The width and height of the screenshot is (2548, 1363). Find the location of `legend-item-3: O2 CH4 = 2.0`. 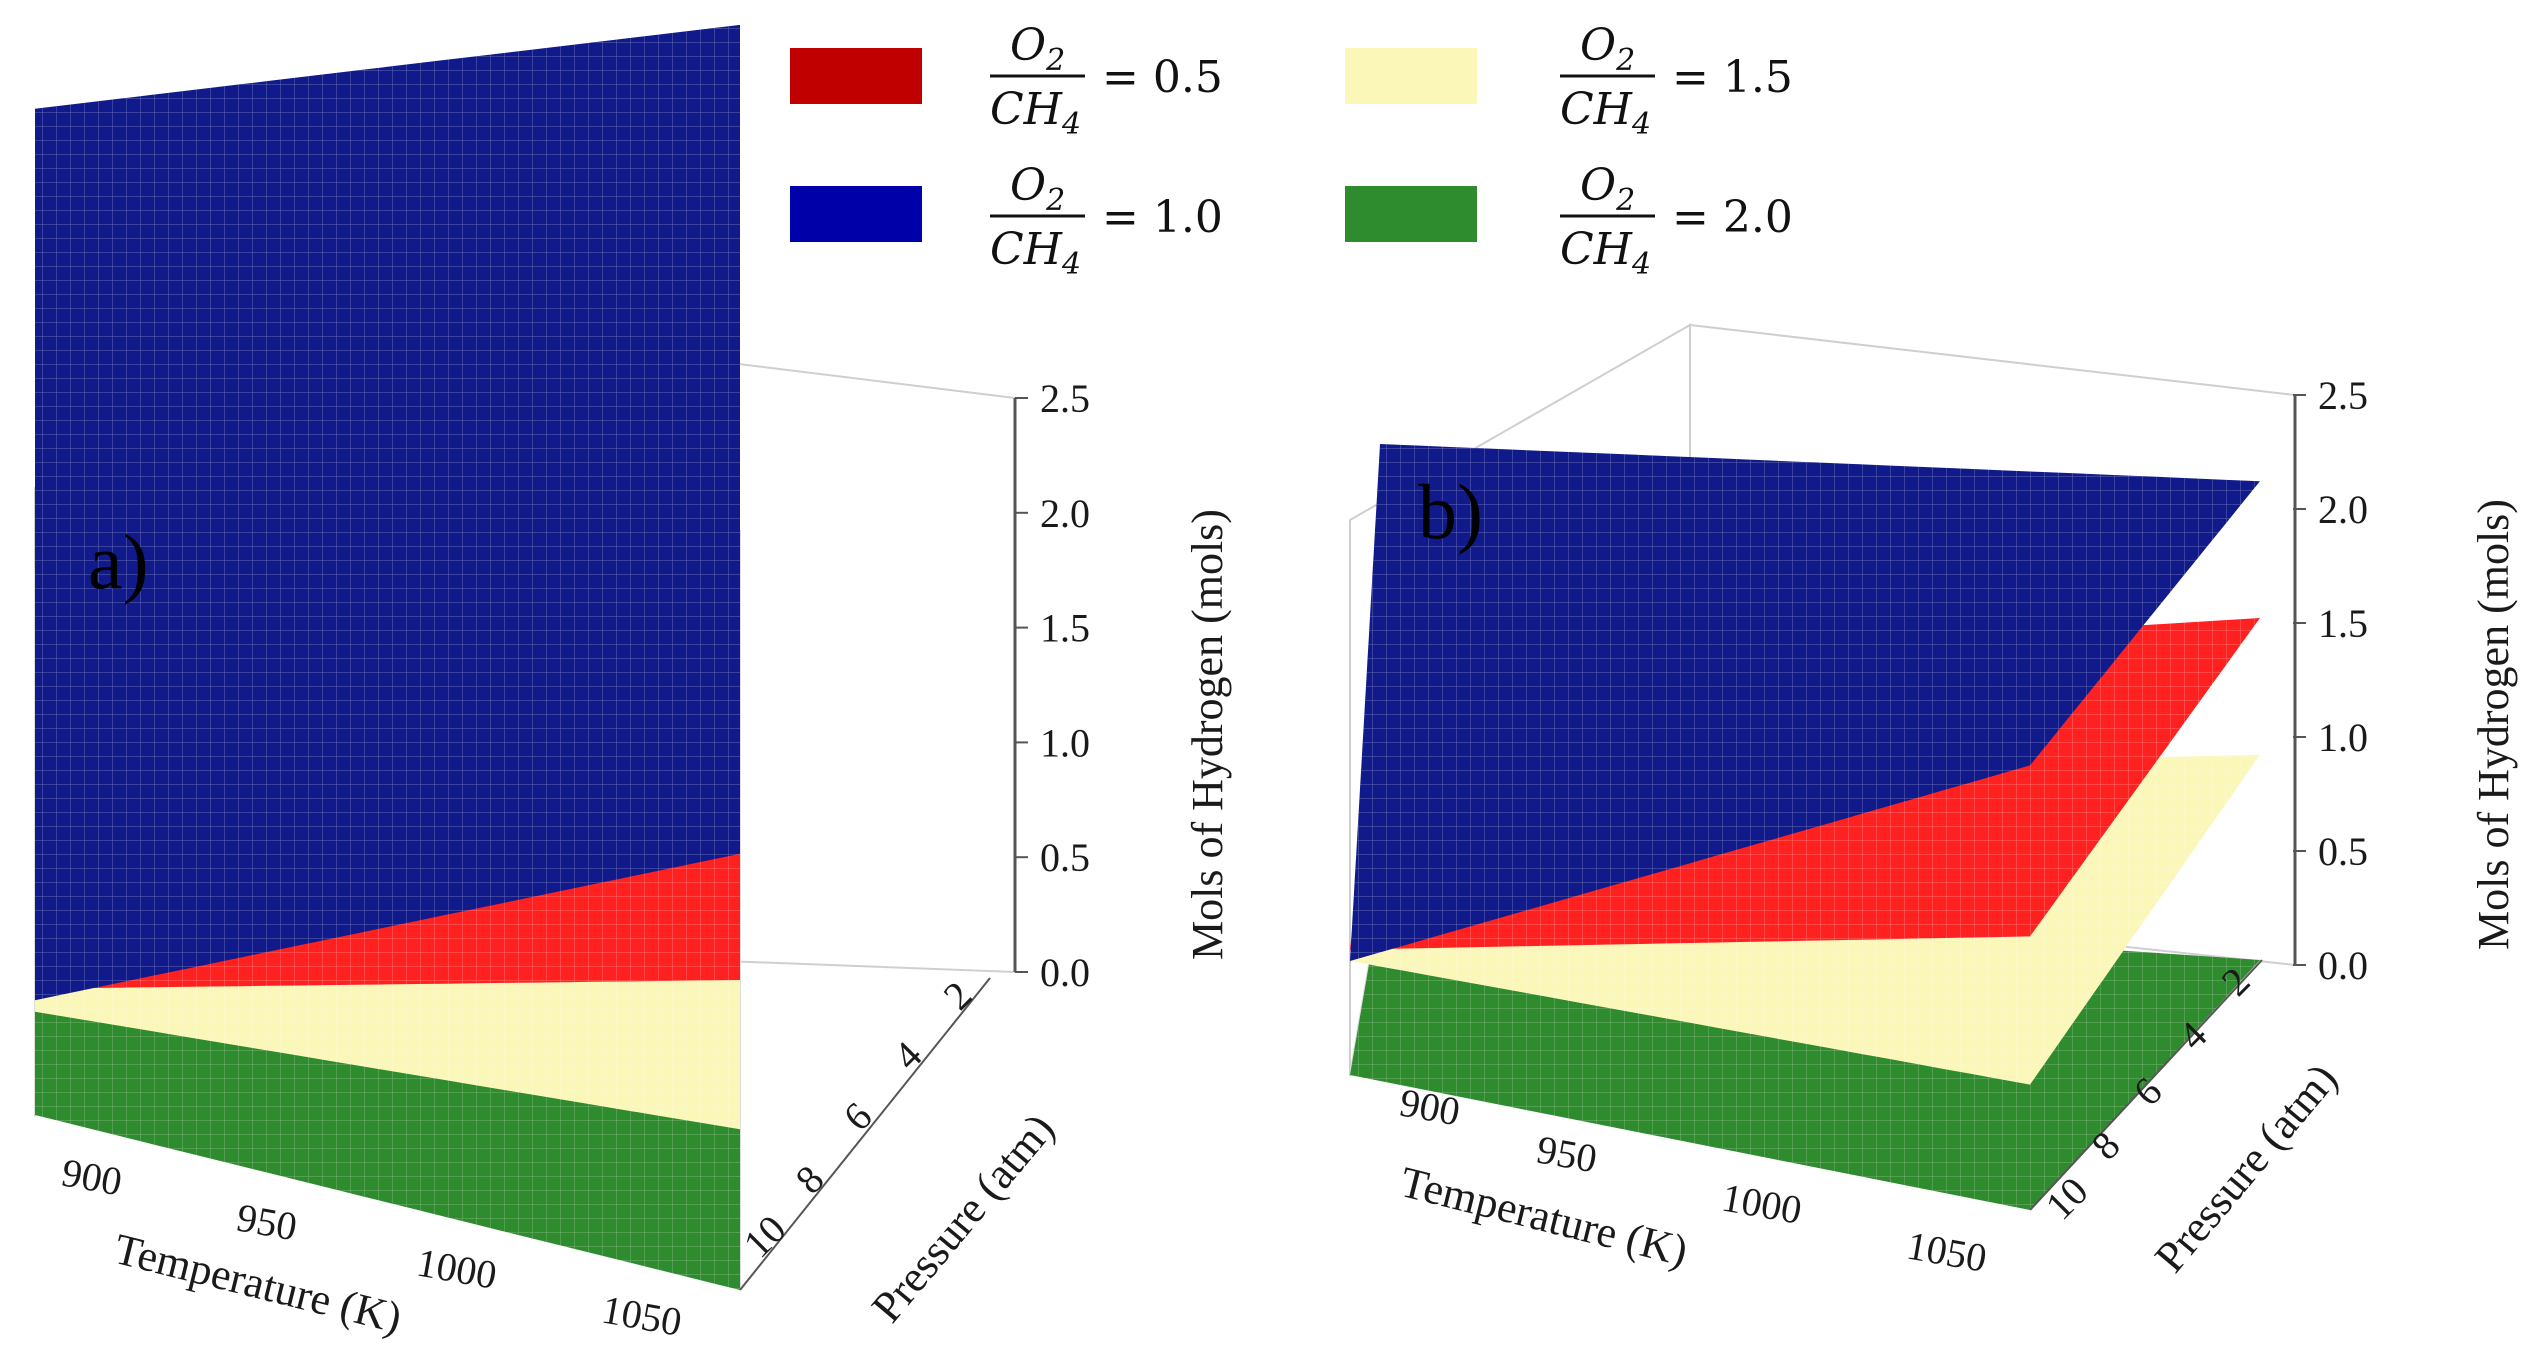

legend-item-3: O2 CH4 = 2.0 is located at coordinates (1569, 221).